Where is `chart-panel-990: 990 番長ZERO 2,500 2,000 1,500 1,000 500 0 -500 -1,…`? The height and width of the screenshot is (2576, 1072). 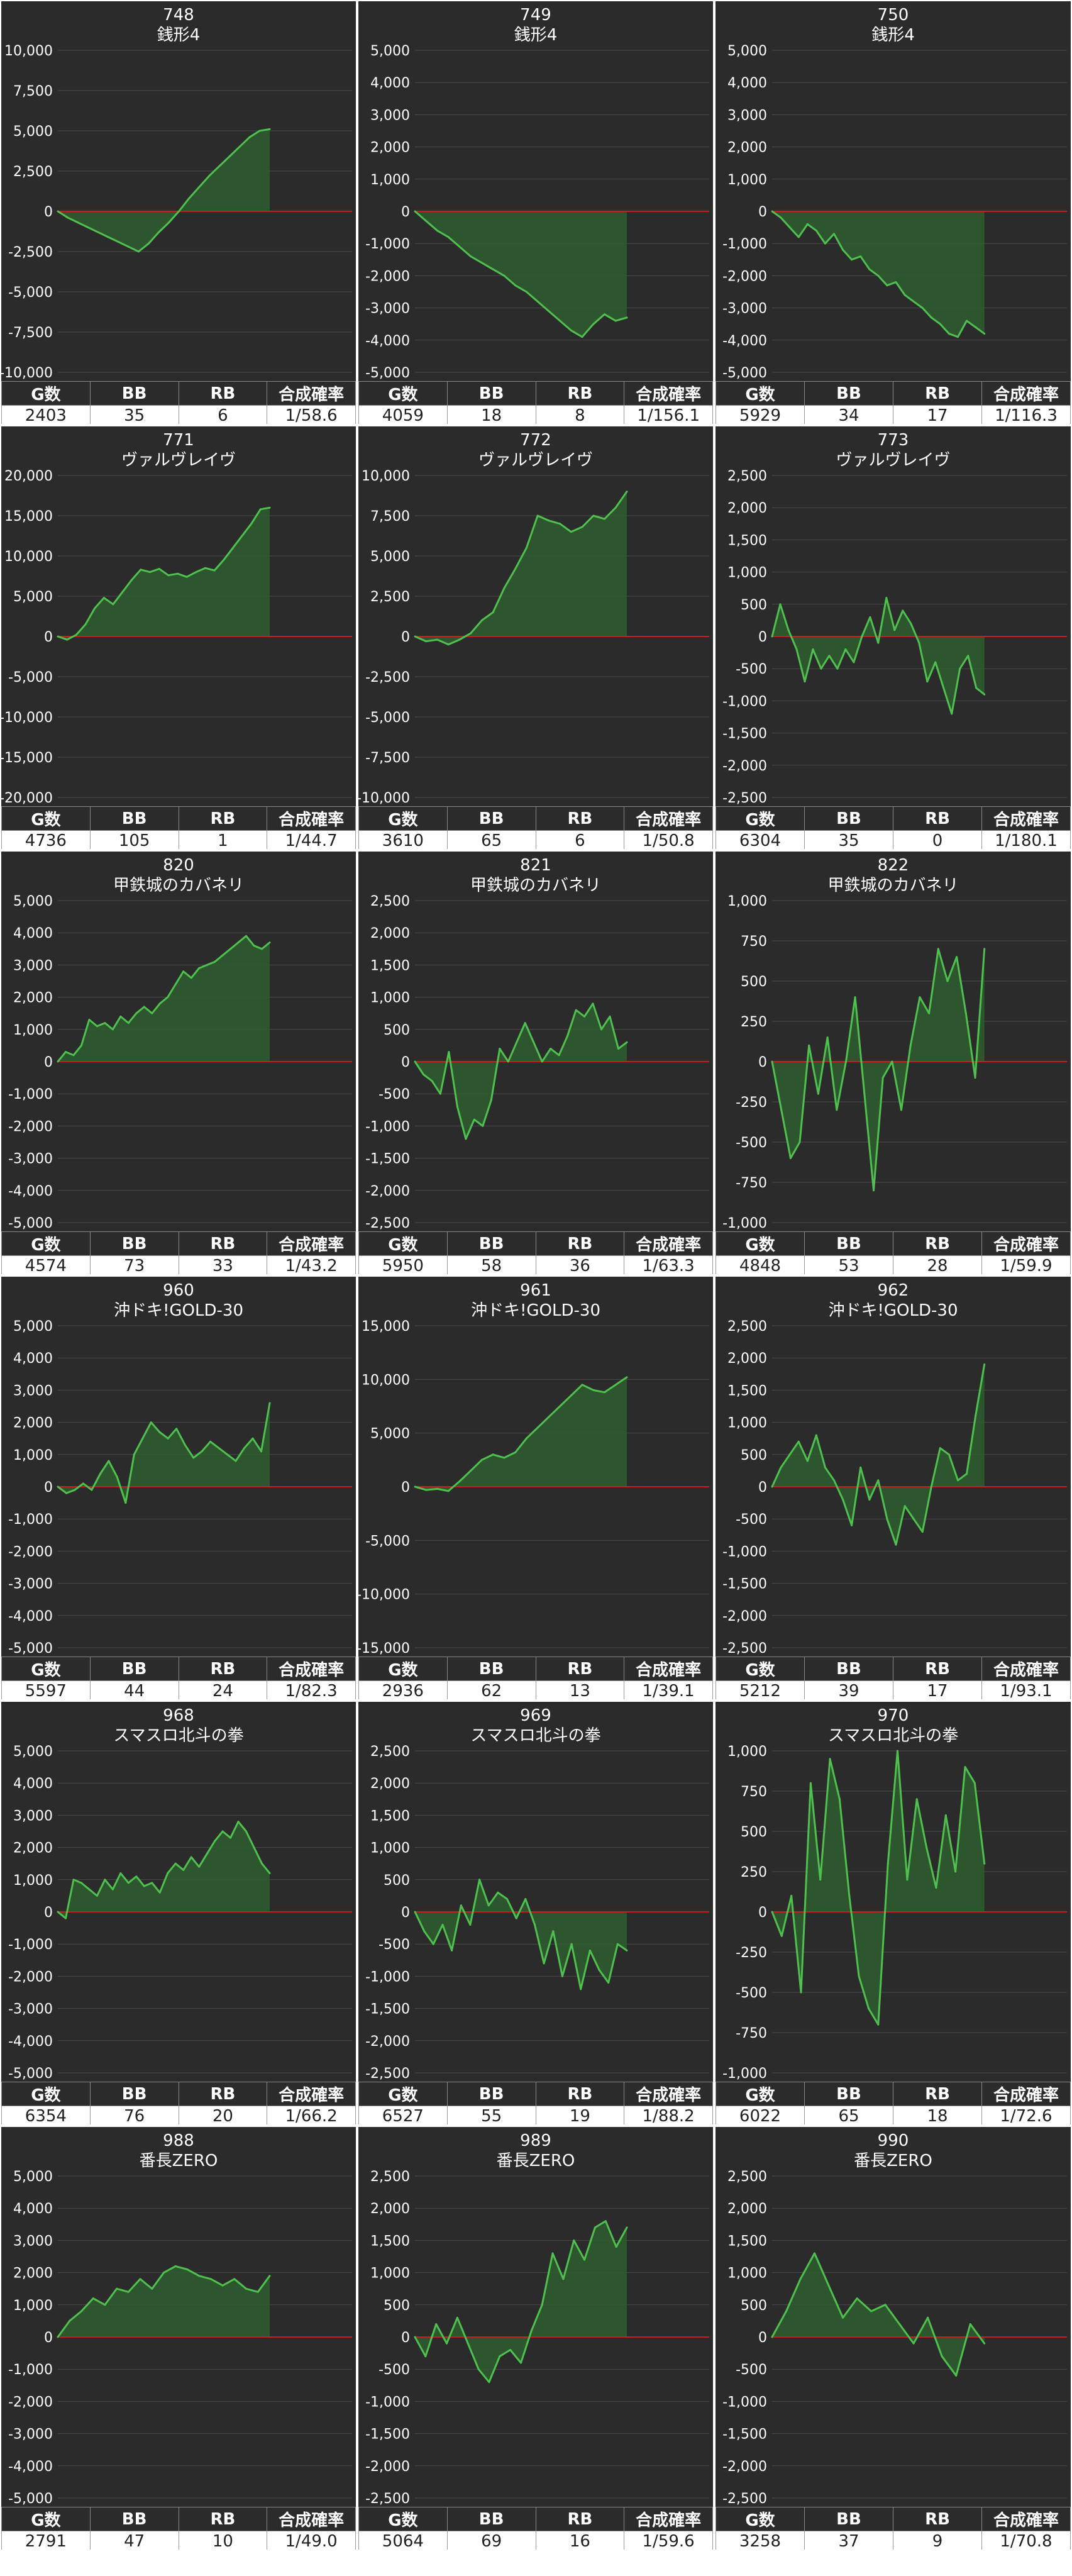
chart-panel-990: 990 番長ZERO 2,500 2,000 1,500 1,000 500 0 -500 -1,… is located at coordinates (894, 2338).